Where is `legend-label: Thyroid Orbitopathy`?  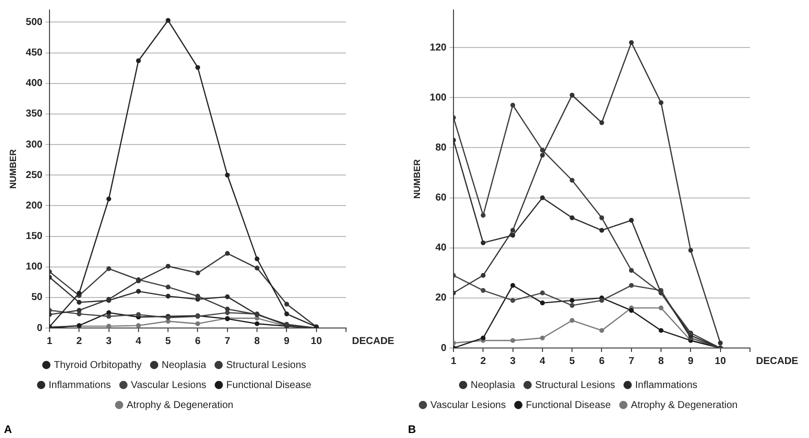
legend-label: Thyroid Orbitopathy is located at coordinates (98, 365).